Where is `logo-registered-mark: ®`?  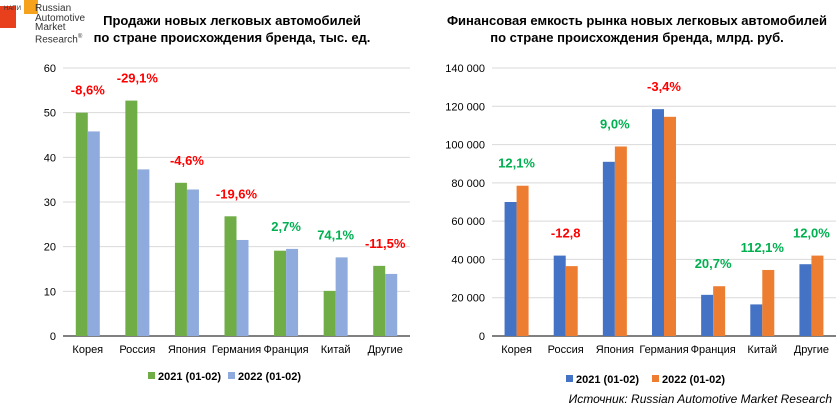 logo-registered-mark: ® is located at coordinates (80, 36).